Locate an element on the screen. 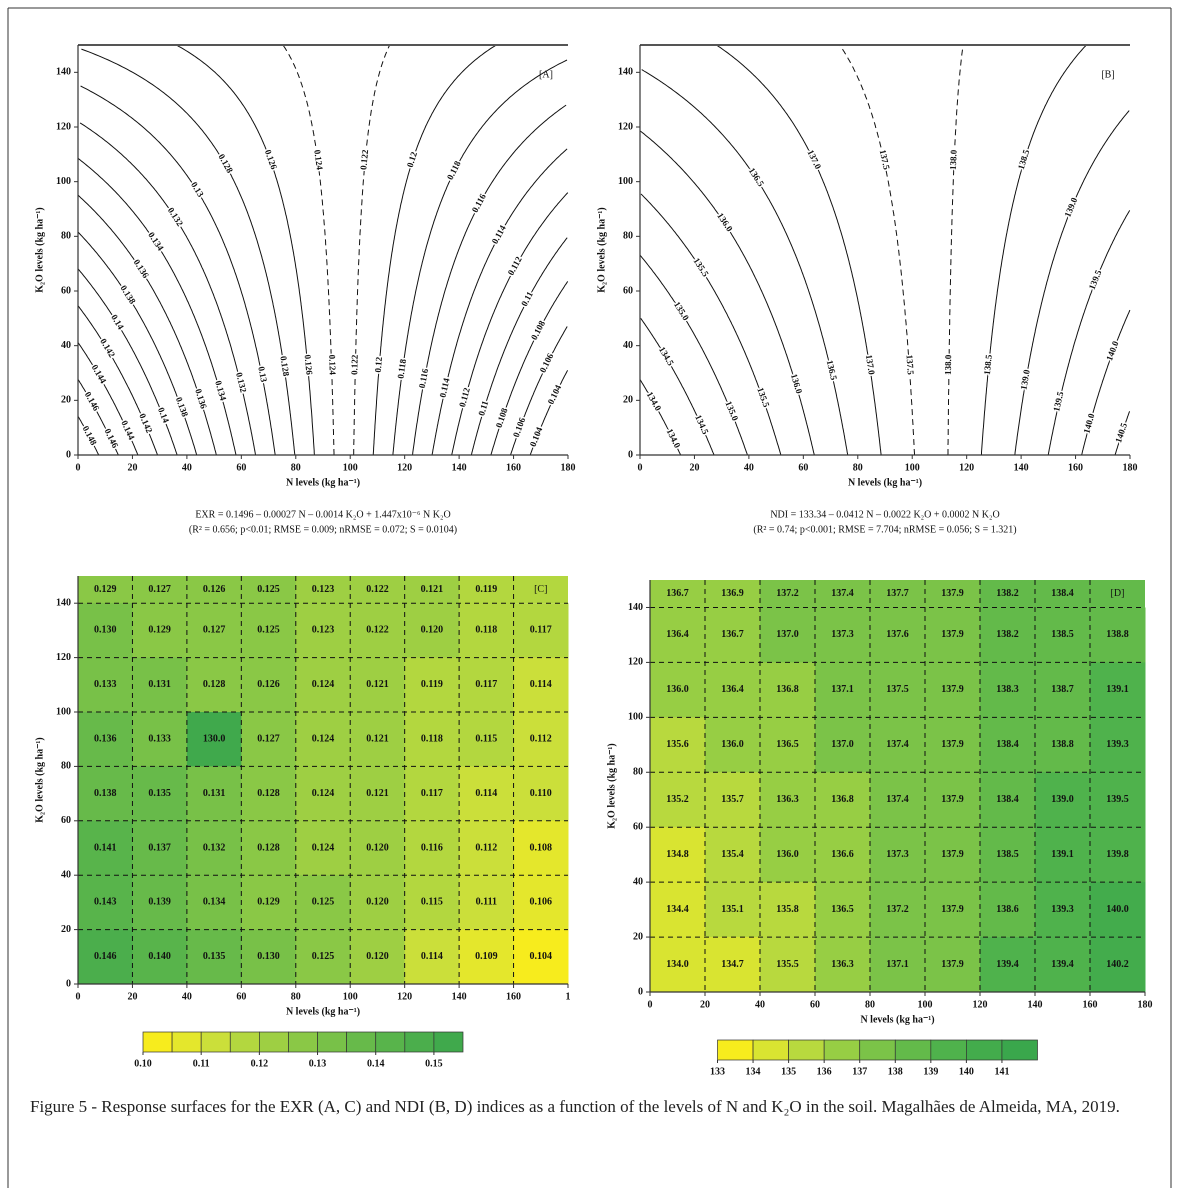 This screenshot has height=1188, width=1179. x-tick-label: 140 is located at coordinates (1035, 1004).